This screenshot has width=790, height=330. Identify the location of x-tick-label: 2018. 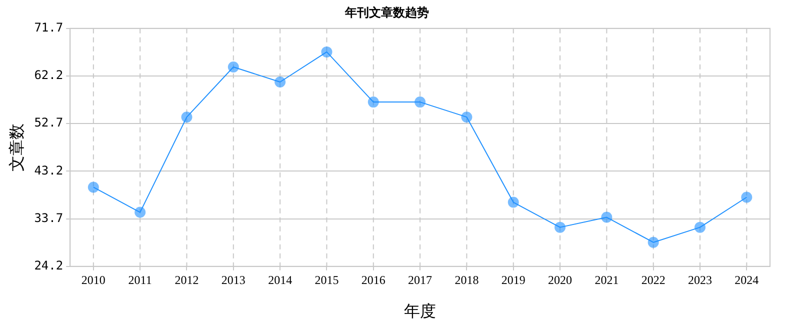
(466, 279).